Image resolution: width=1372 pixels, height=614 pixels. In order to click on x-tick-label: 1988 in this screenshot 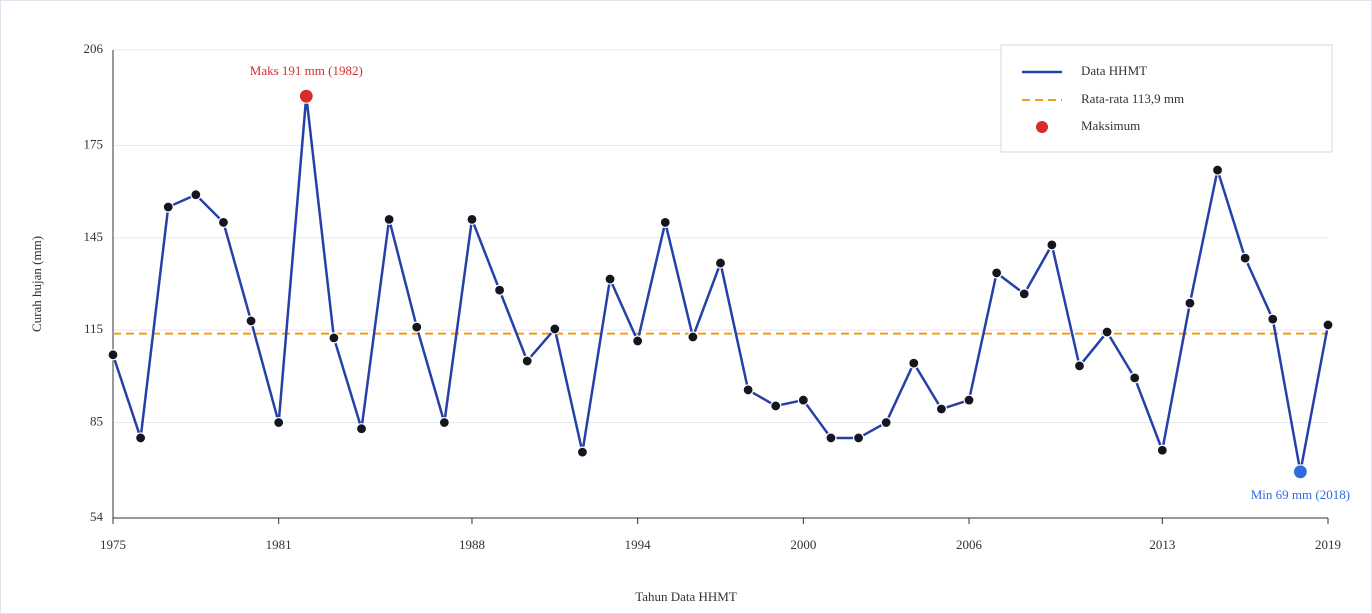, I will do `click(472, 544)`.